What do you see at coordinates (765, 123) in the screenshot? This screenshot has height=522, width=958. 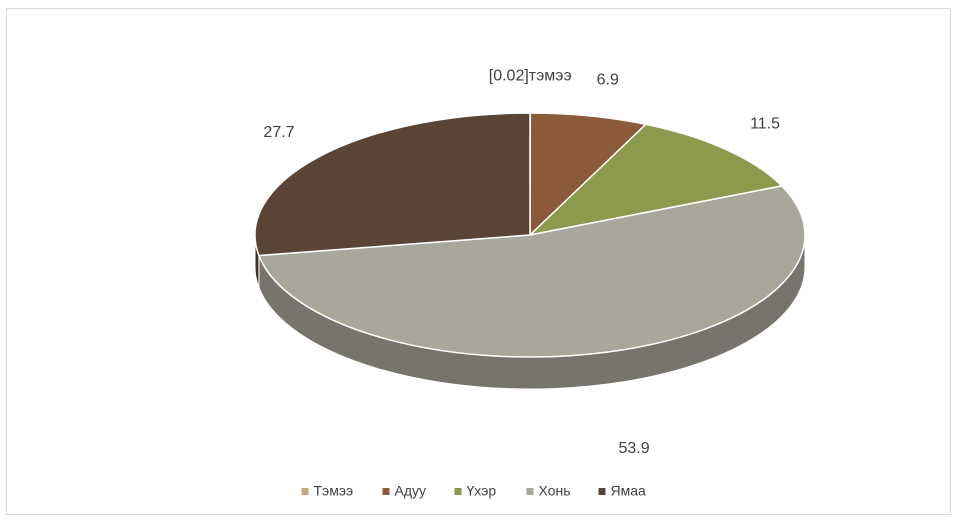 I see `data-label: 11.5` at bounding box center [765, 123].